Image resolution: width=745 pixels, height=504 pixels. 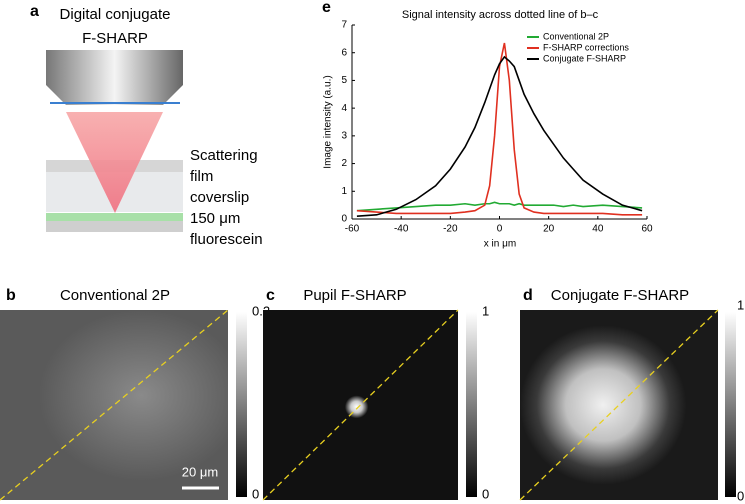 What do you see at coordinates (598, 229) in the screenshot?
I see `x-tick-label: 40` at bounding box center [598, 229].